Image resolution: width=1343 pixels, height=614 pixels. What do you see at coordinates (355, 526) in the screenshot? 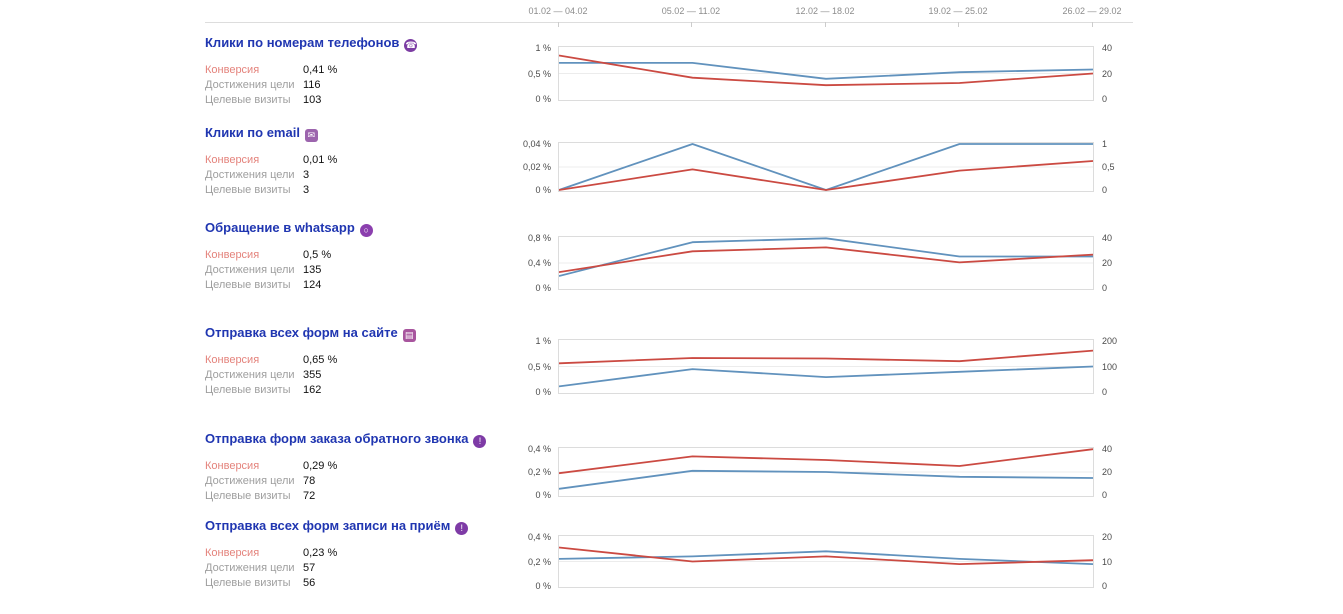
I see `goal-title-link: Отправка всех форм записи на приём!` at bounding box center [355, 526].